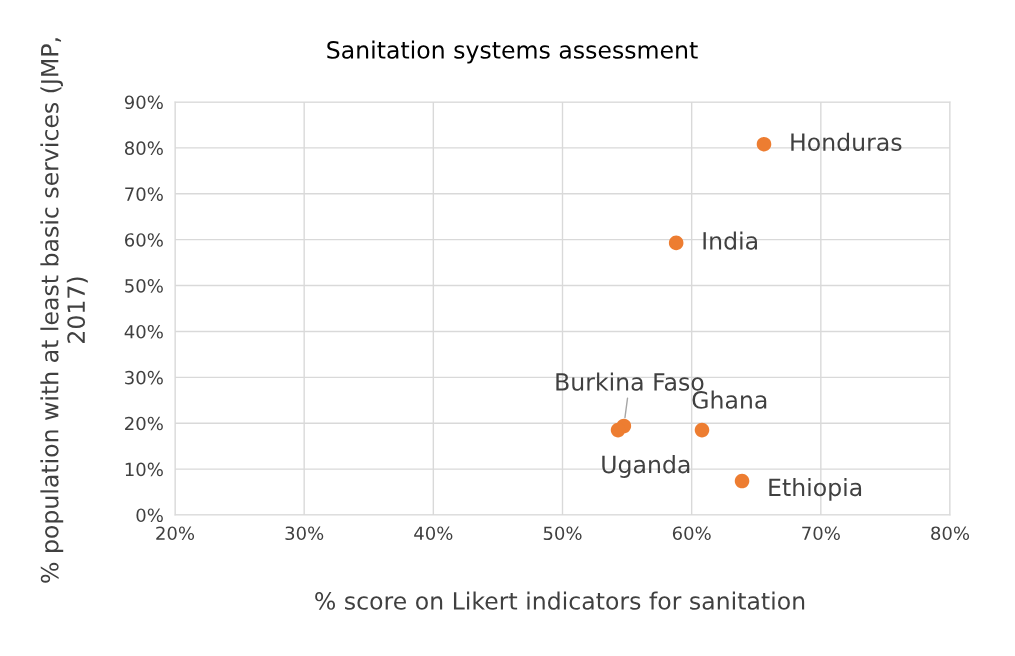 The width and height of the screenshot is (1015, 656). Describe the element at coordinates (144, 240) in the screenshot. I see `y-tick-label: 60%` at that location.